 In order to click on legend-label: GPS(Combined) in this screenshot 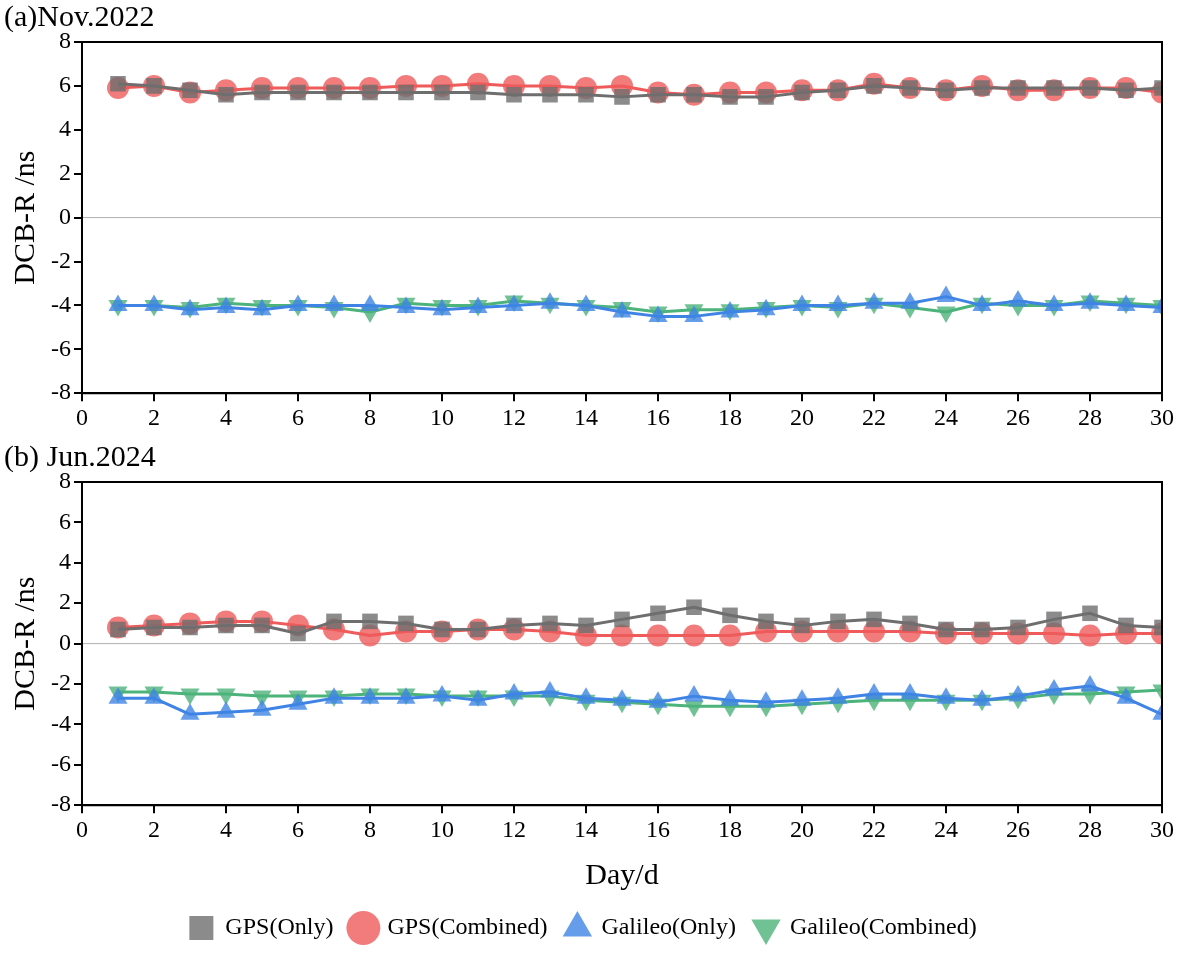, I will do `click(467, 926)`.